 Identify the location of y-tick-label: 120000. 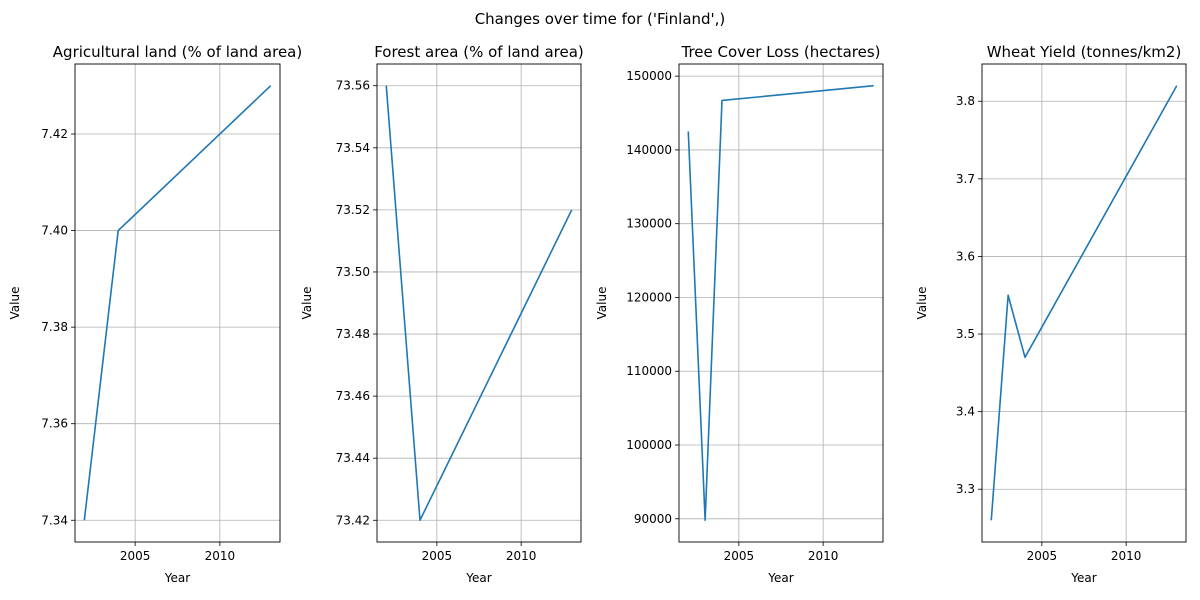
(649, 297).